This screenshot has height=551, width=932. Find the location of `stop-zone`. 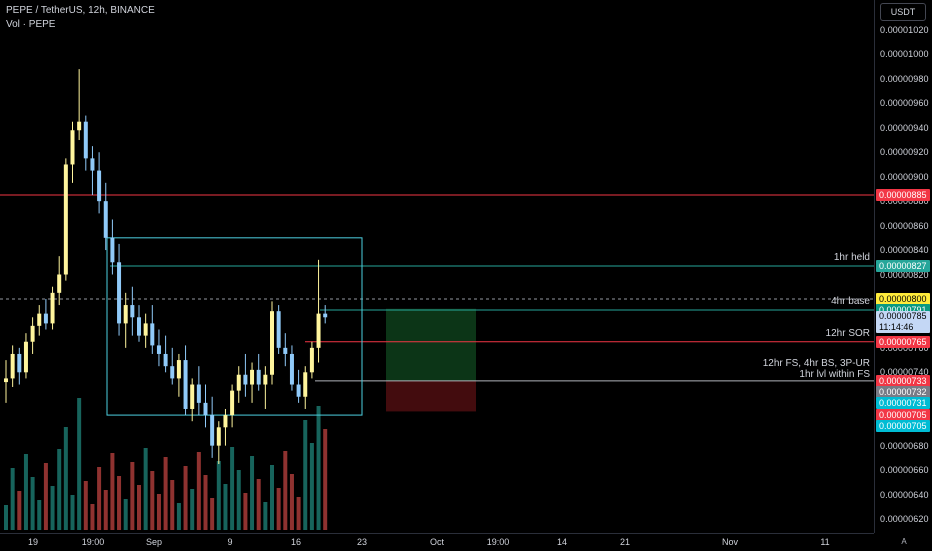

stop-zone is located at coordinates (431, 396).